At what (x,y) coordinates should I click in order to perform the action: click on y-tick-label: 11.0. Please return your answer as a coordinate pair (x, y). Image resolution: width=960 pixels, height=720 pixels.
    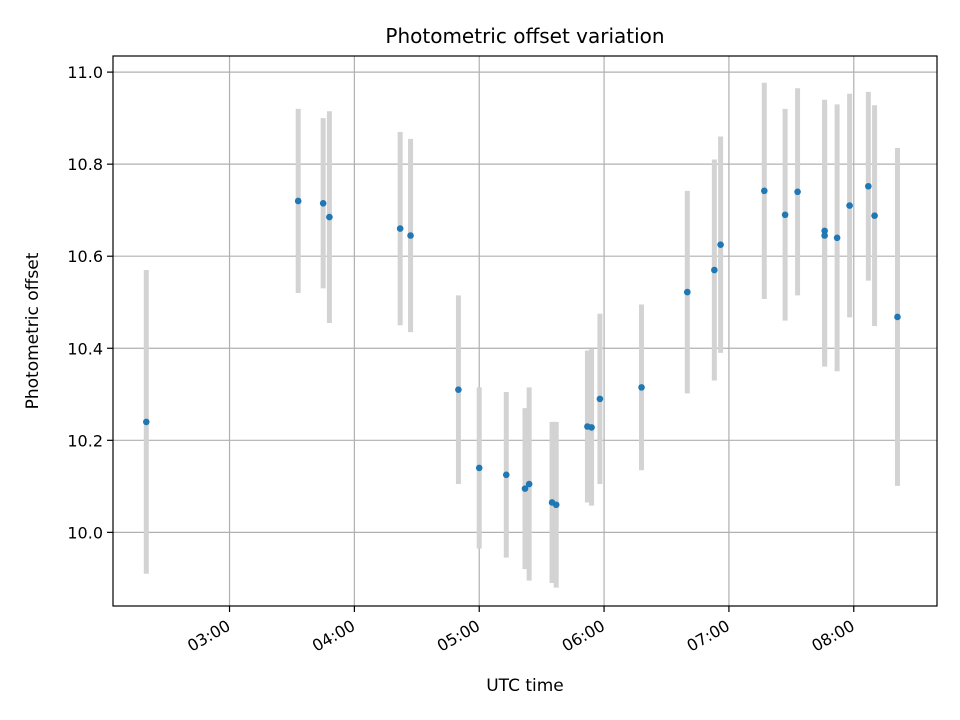
    Looking at the image, I should click on (85, 72).